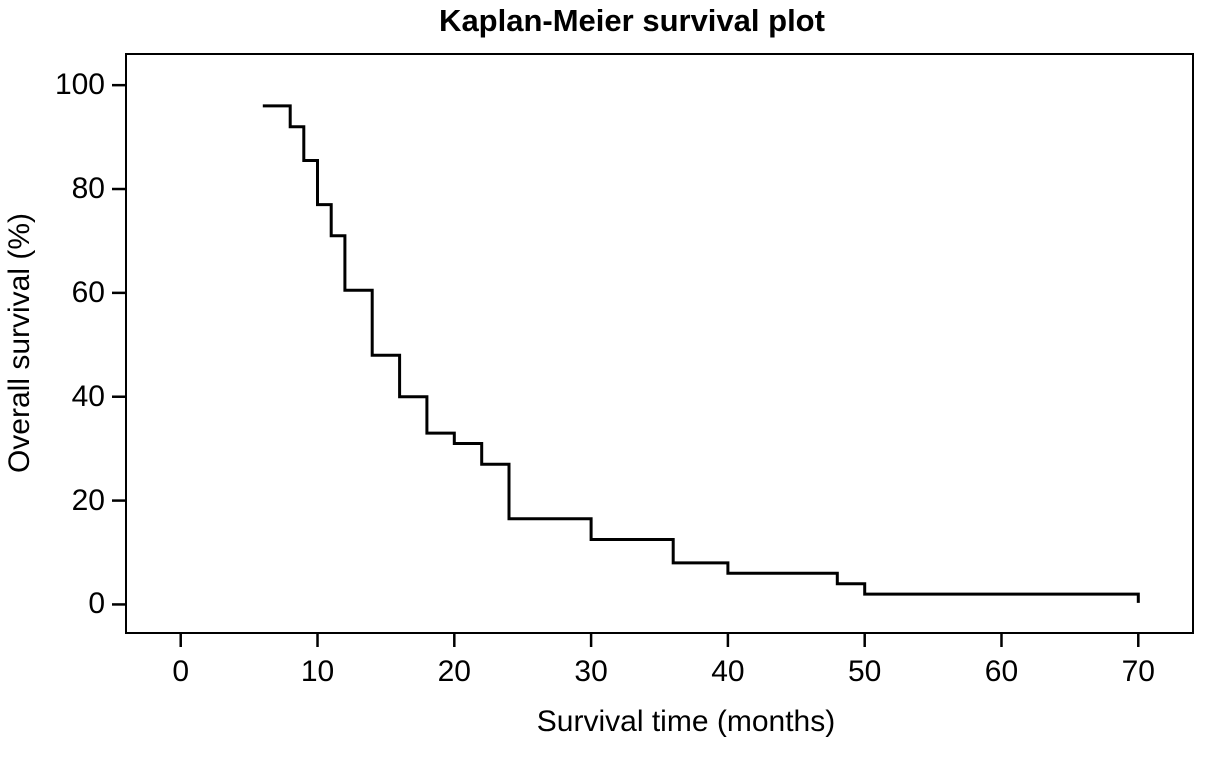 The width and height of the screenshot is (1205, 757). What do you see at coordinates (686, 721) in the screenshot?
I see `x-axis-title: Survival time (months)` at bounding box center [686, 721].